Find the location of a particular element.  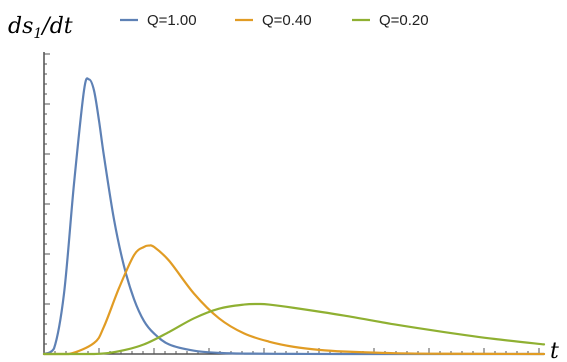

y-axis-ticks is located at coordinates (47, 199).